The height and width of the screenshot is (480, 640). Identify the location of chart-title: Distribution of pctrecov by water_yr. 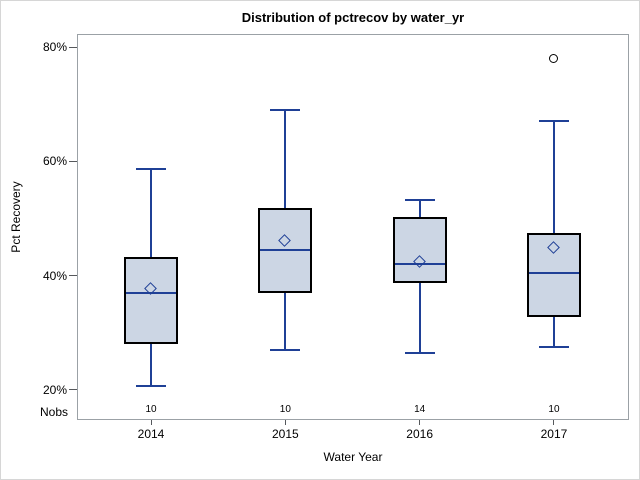
(353, 17).